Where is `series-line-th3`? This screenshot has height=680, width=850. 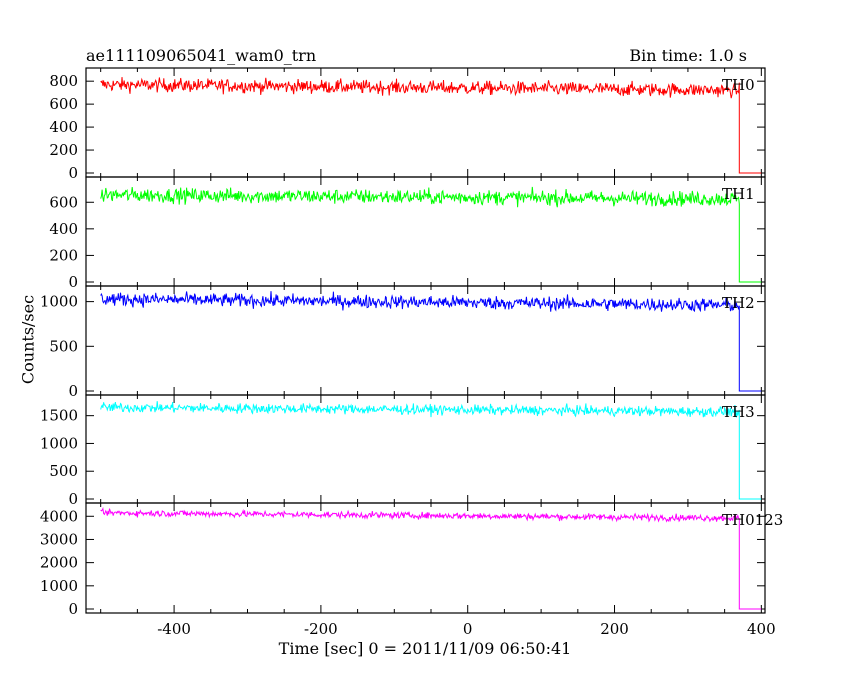
series-line-th3 is located at coordinates (431, 450).